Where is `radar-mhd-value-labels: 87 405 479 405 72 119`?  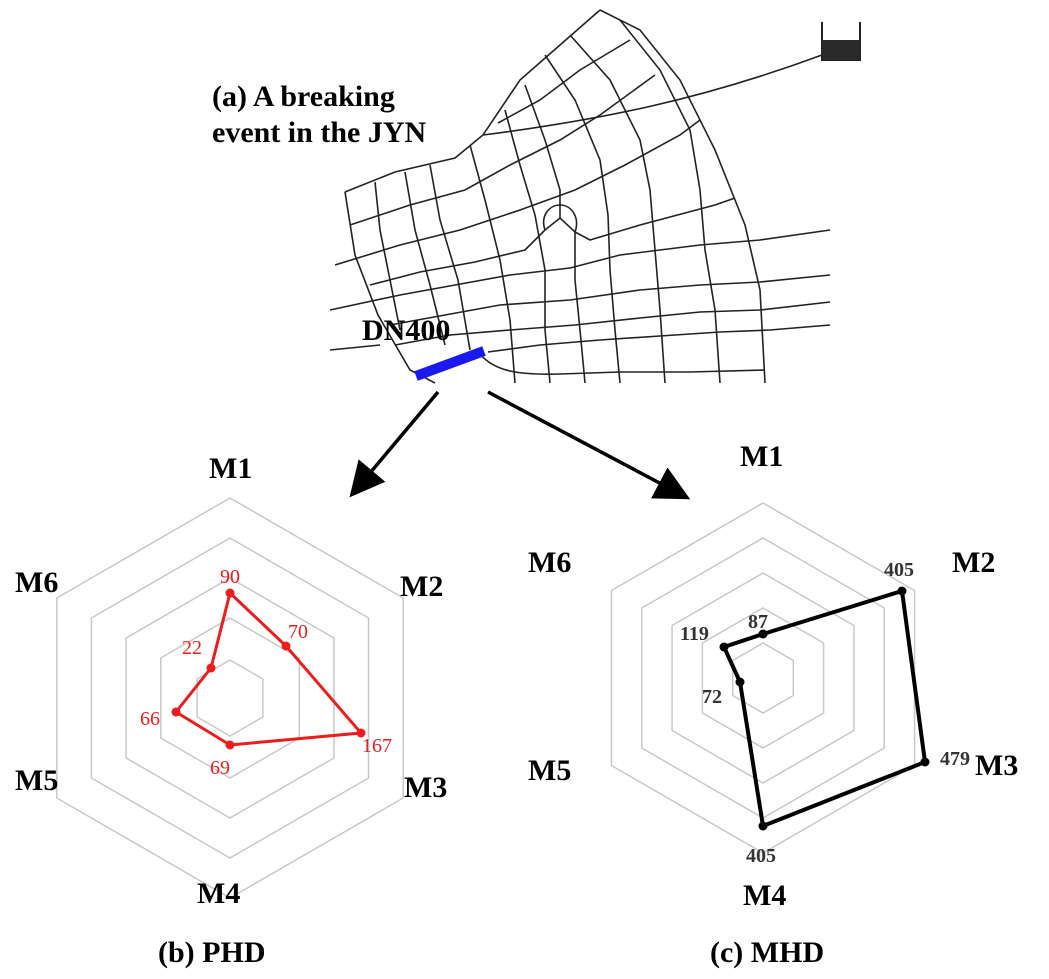
radar-mhd-value-labels: 87 405 479 405 72 119 is located at coordinates (825, 713).